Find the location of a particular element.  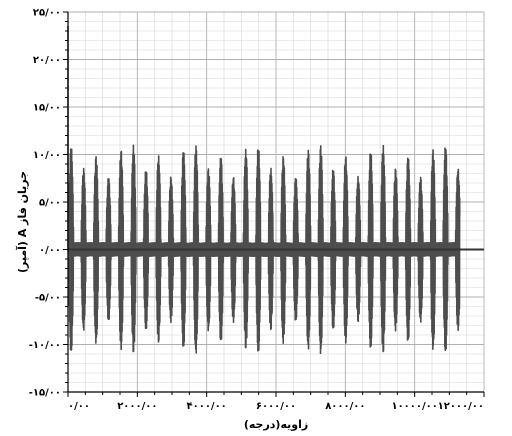

x-tick-label: ۸۰۰۰/۰۰ is located at coordinates (345, 406).